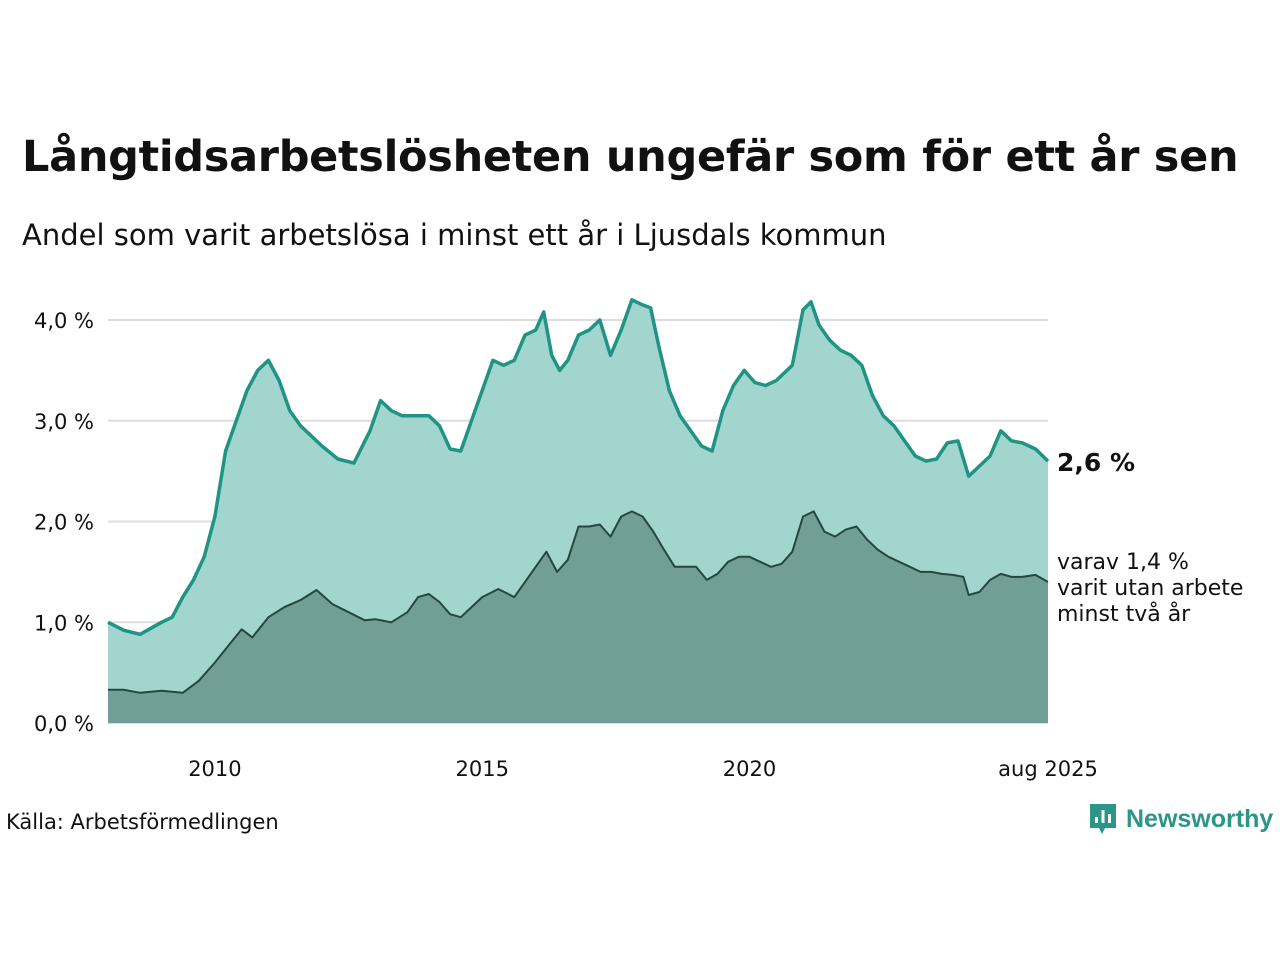 This screenshot has height=960, width=1280. I want to click on y-tick-label-4: 4,0 %, so click(64, 321).